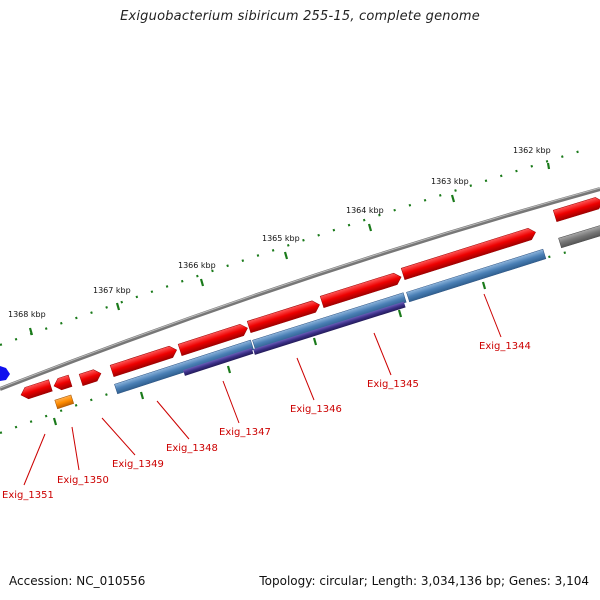  I want to click on tick-label-1364: 1364 kbp, so click(365, 210).